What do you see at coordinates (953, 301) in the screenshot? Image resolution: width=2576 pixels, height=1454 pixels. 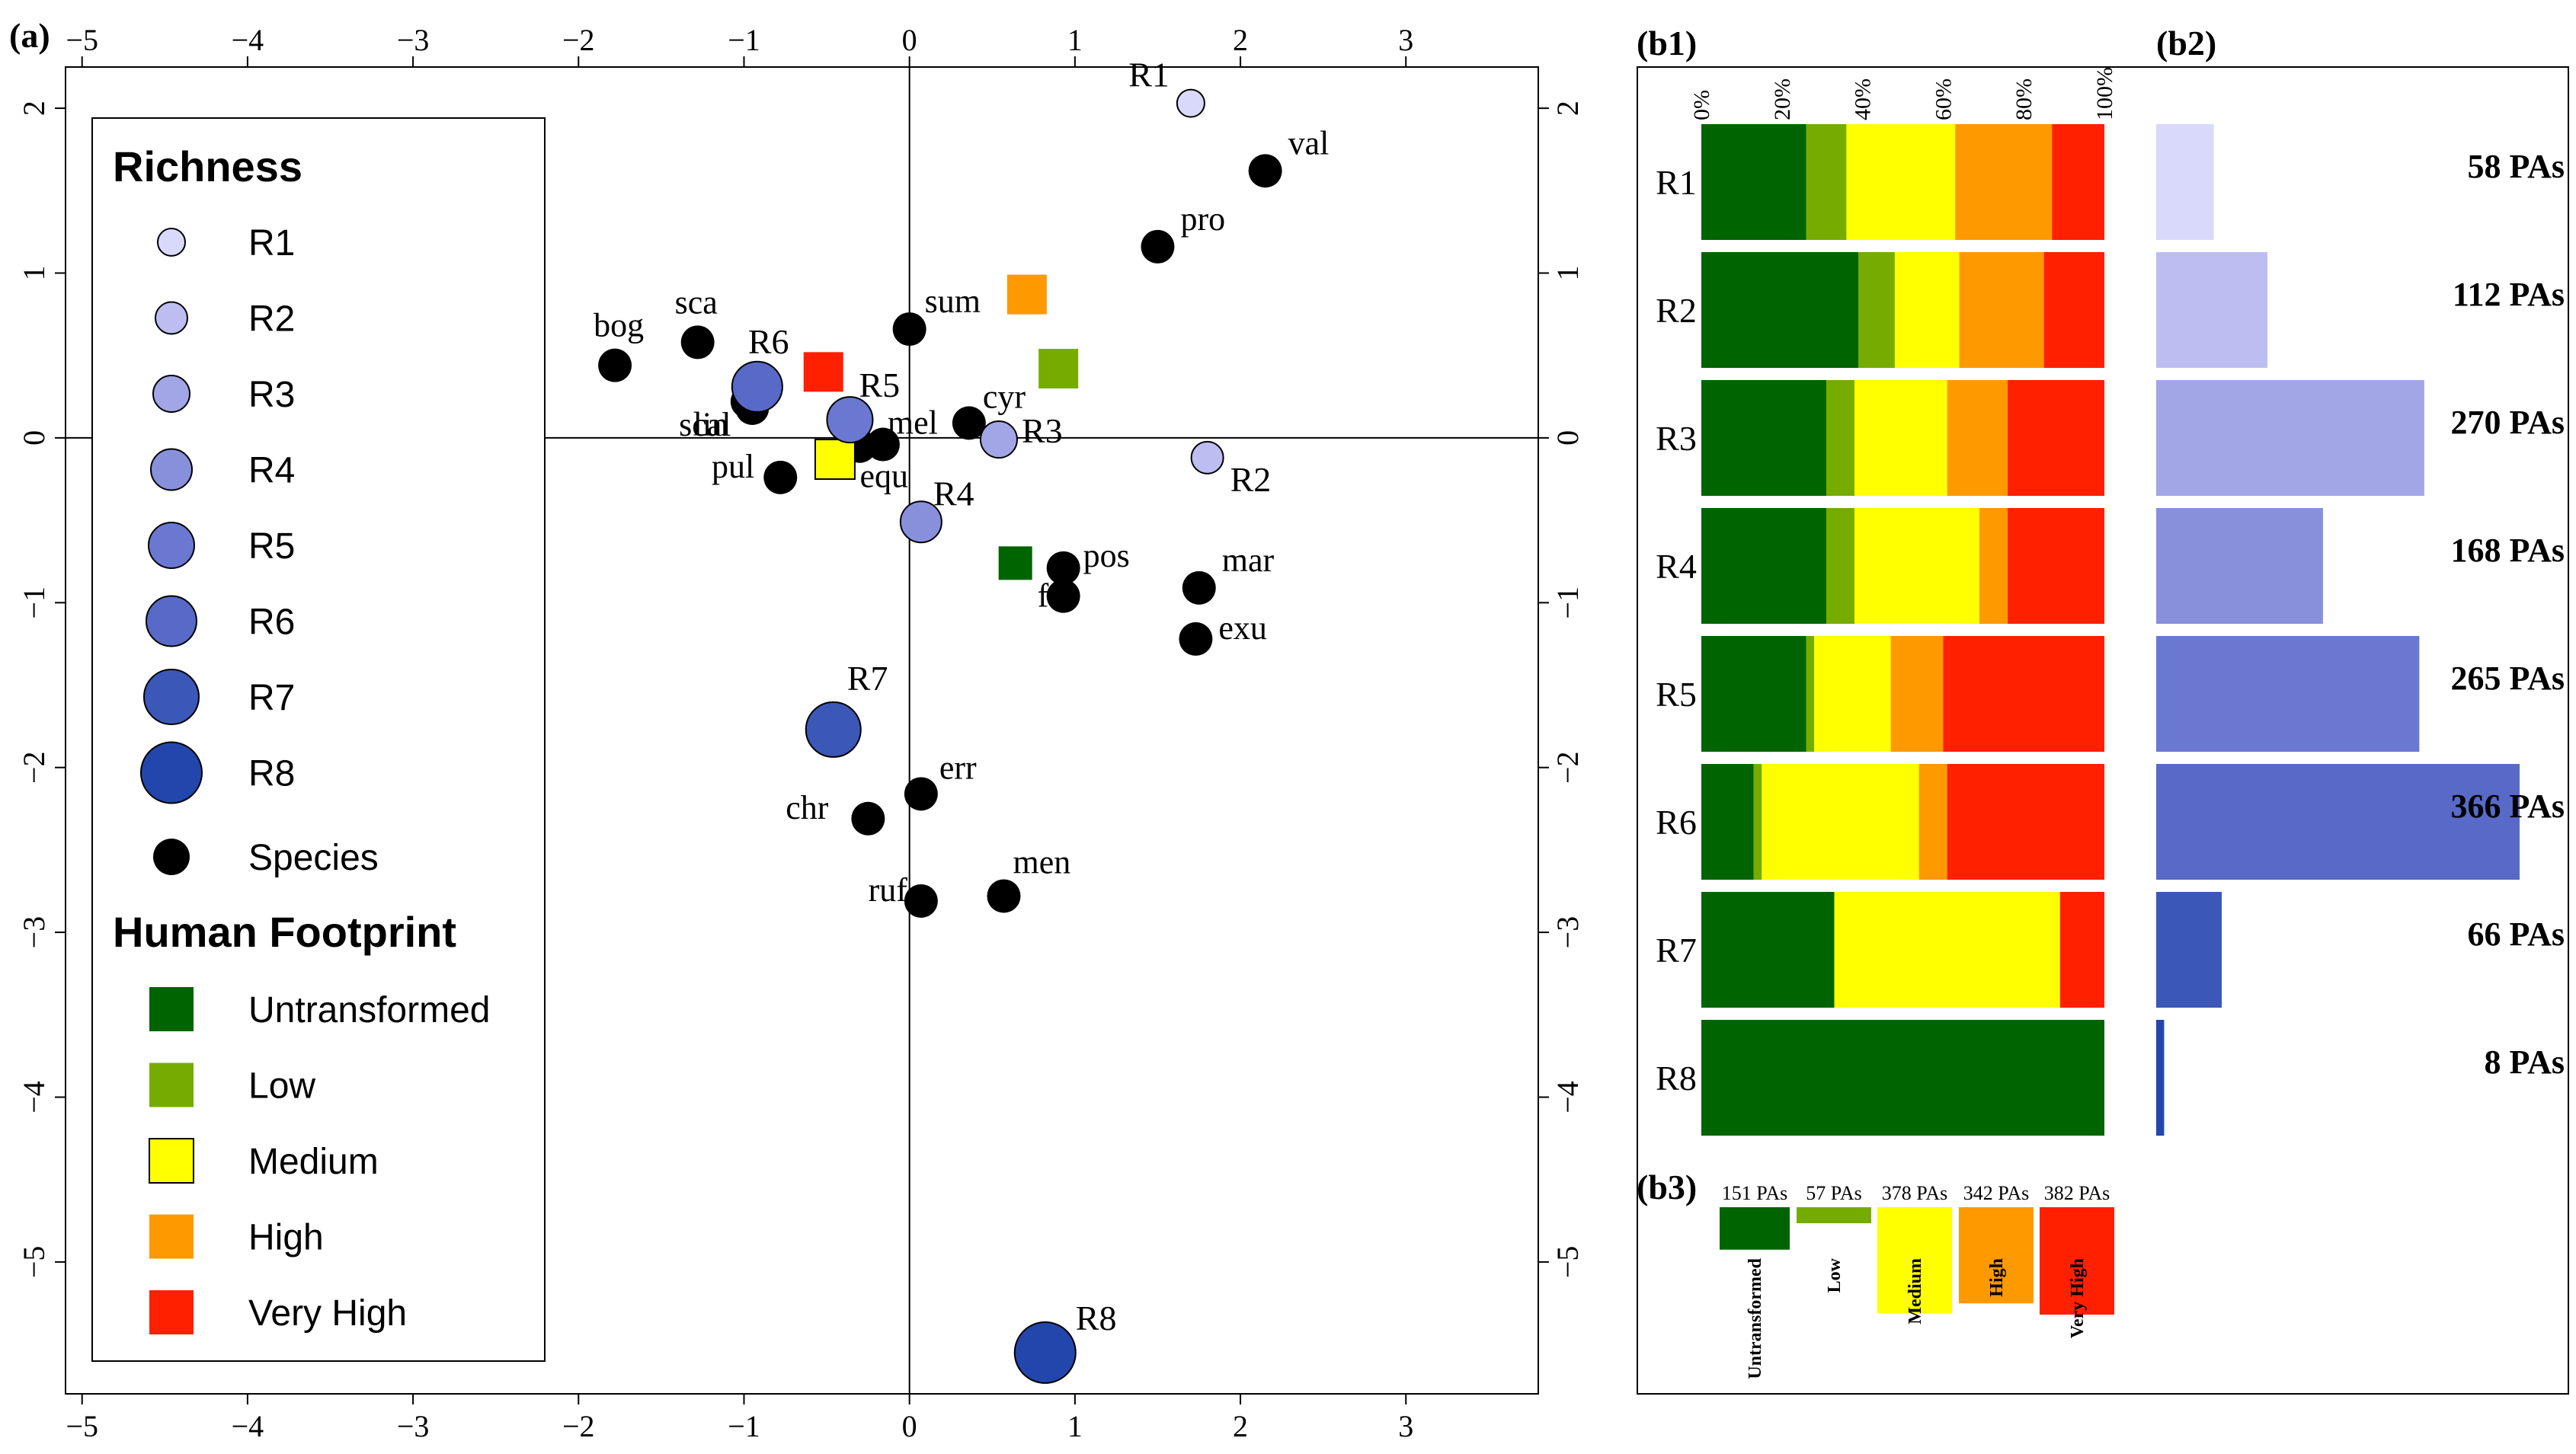 I see `species-label-sum: sum` at bounding box center [953, 301].